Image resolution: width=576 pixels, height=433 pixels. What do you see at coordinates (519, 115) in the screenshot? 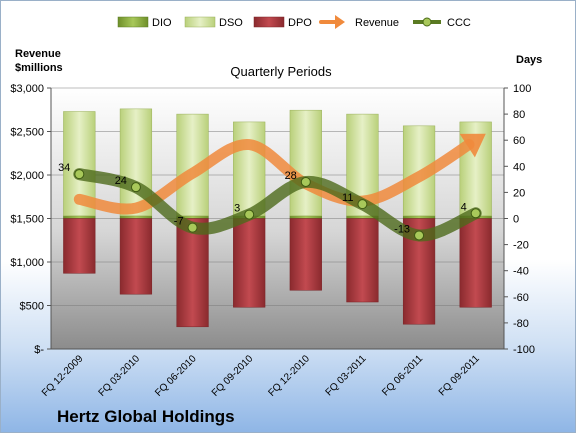
I see `right-tick-label: 80` at bounding box center [519, 115].